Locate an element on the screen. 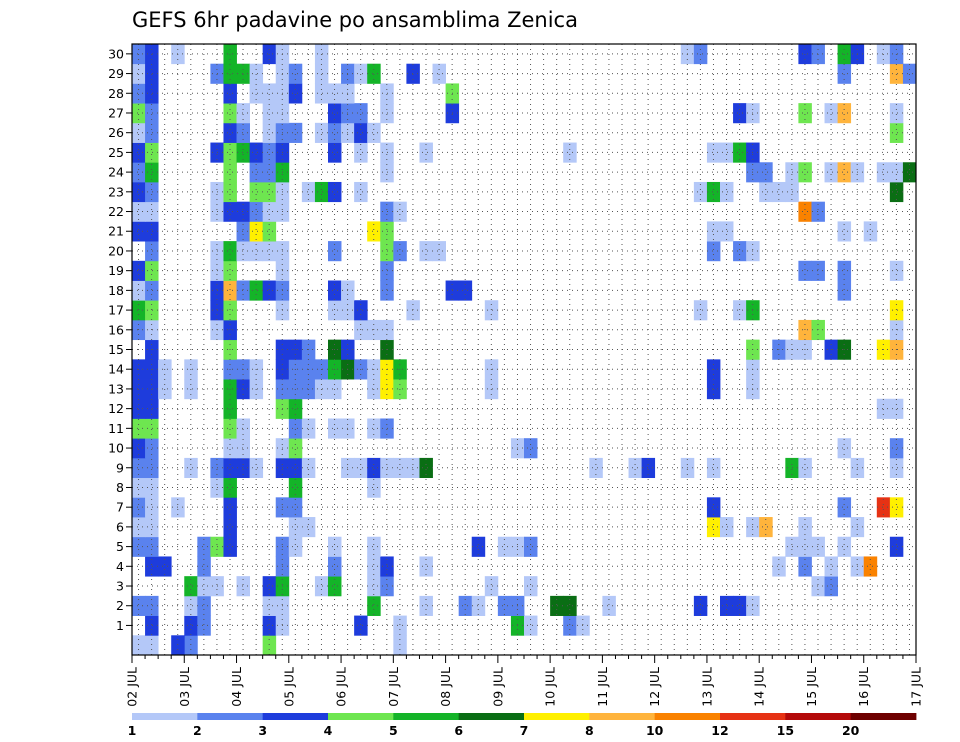 This screenshot has height=742, width=960. x-tick-label: 09 JUL is located at coordinates (497, 687).